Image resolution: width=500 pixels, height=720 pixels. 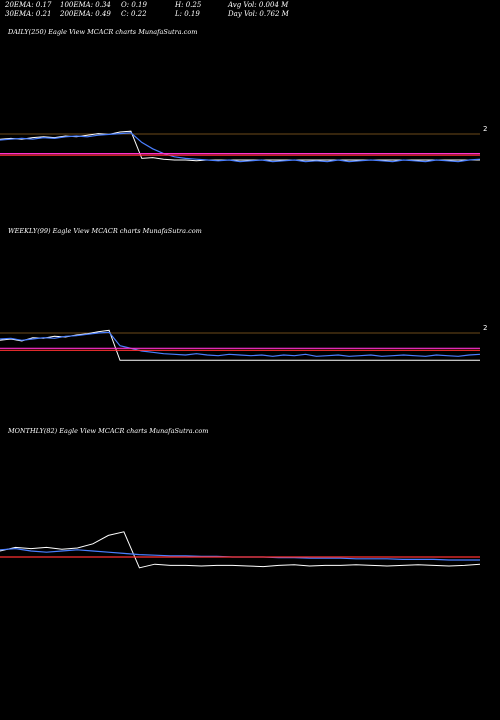 What do you see at coordinates (187, 14) in the screenshot?
I see `low-readout: L: 0.19` at bounding box center [187, 14].